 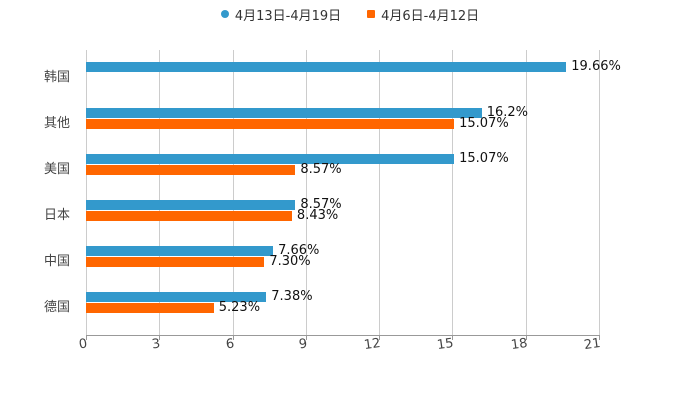 I want to click on category-label: 韩国, so click(x=57, y=77).